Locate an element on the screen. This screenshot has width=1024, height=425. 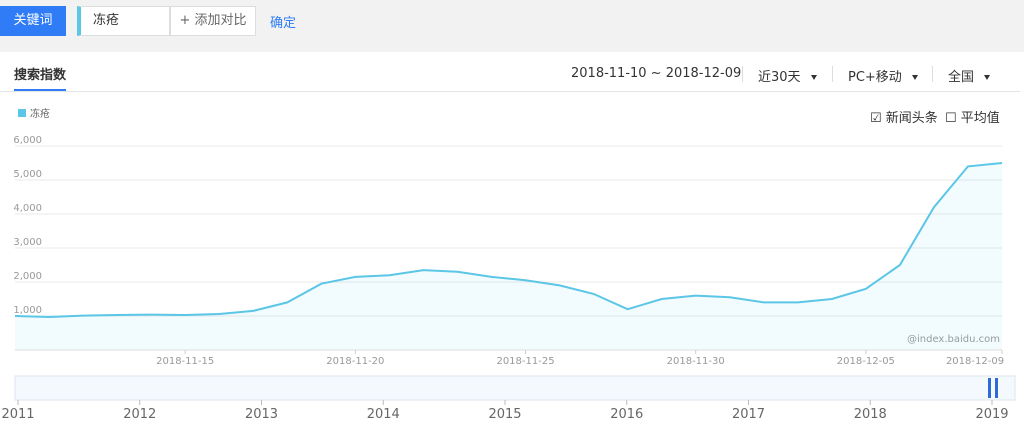
x-tick-label: 2018-11-15 is located at coordinates (185, 361).